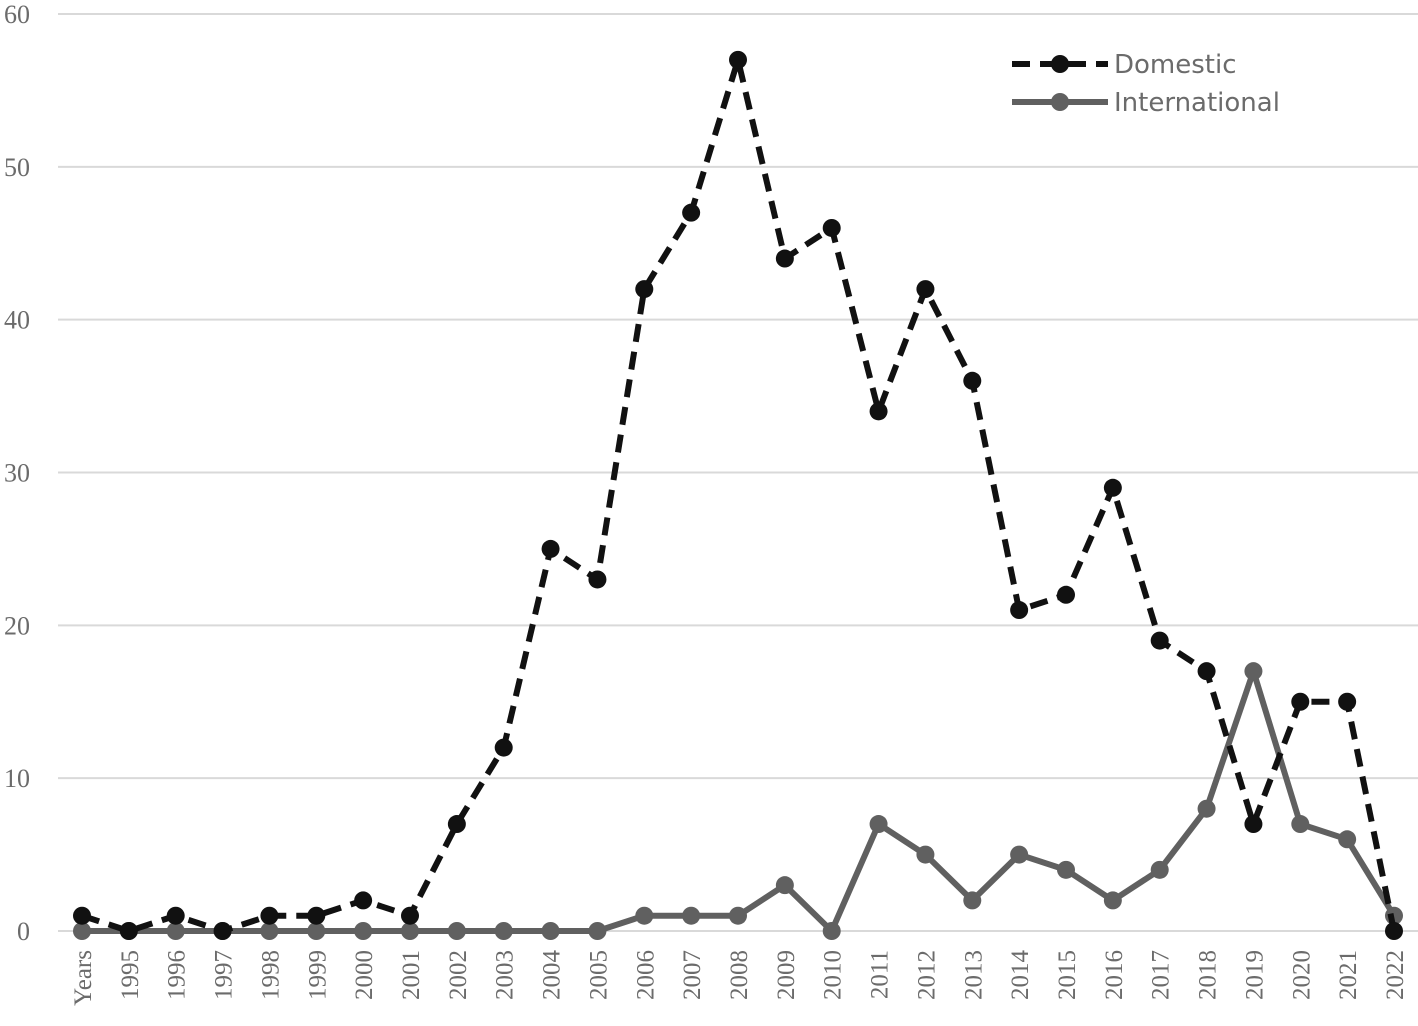 The height and width of the screenshot is (1026, 1418). What do you see at coordinates (692, 975) in the screenshot?
I see `x-tick-label: 2007` at bounding box center [692, 975].